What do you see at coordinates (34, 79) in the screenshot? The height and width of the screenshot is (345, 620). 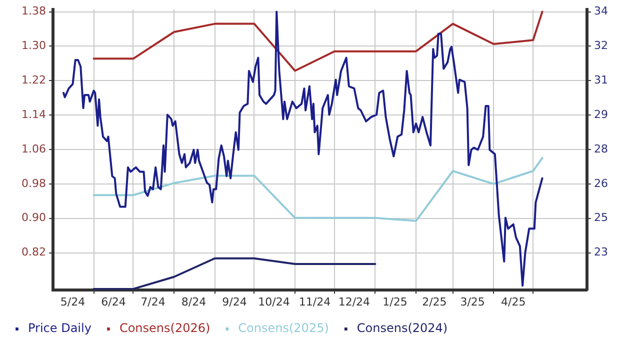 I see `y-tick-label: 1.22` at bounding box center [34, 79].